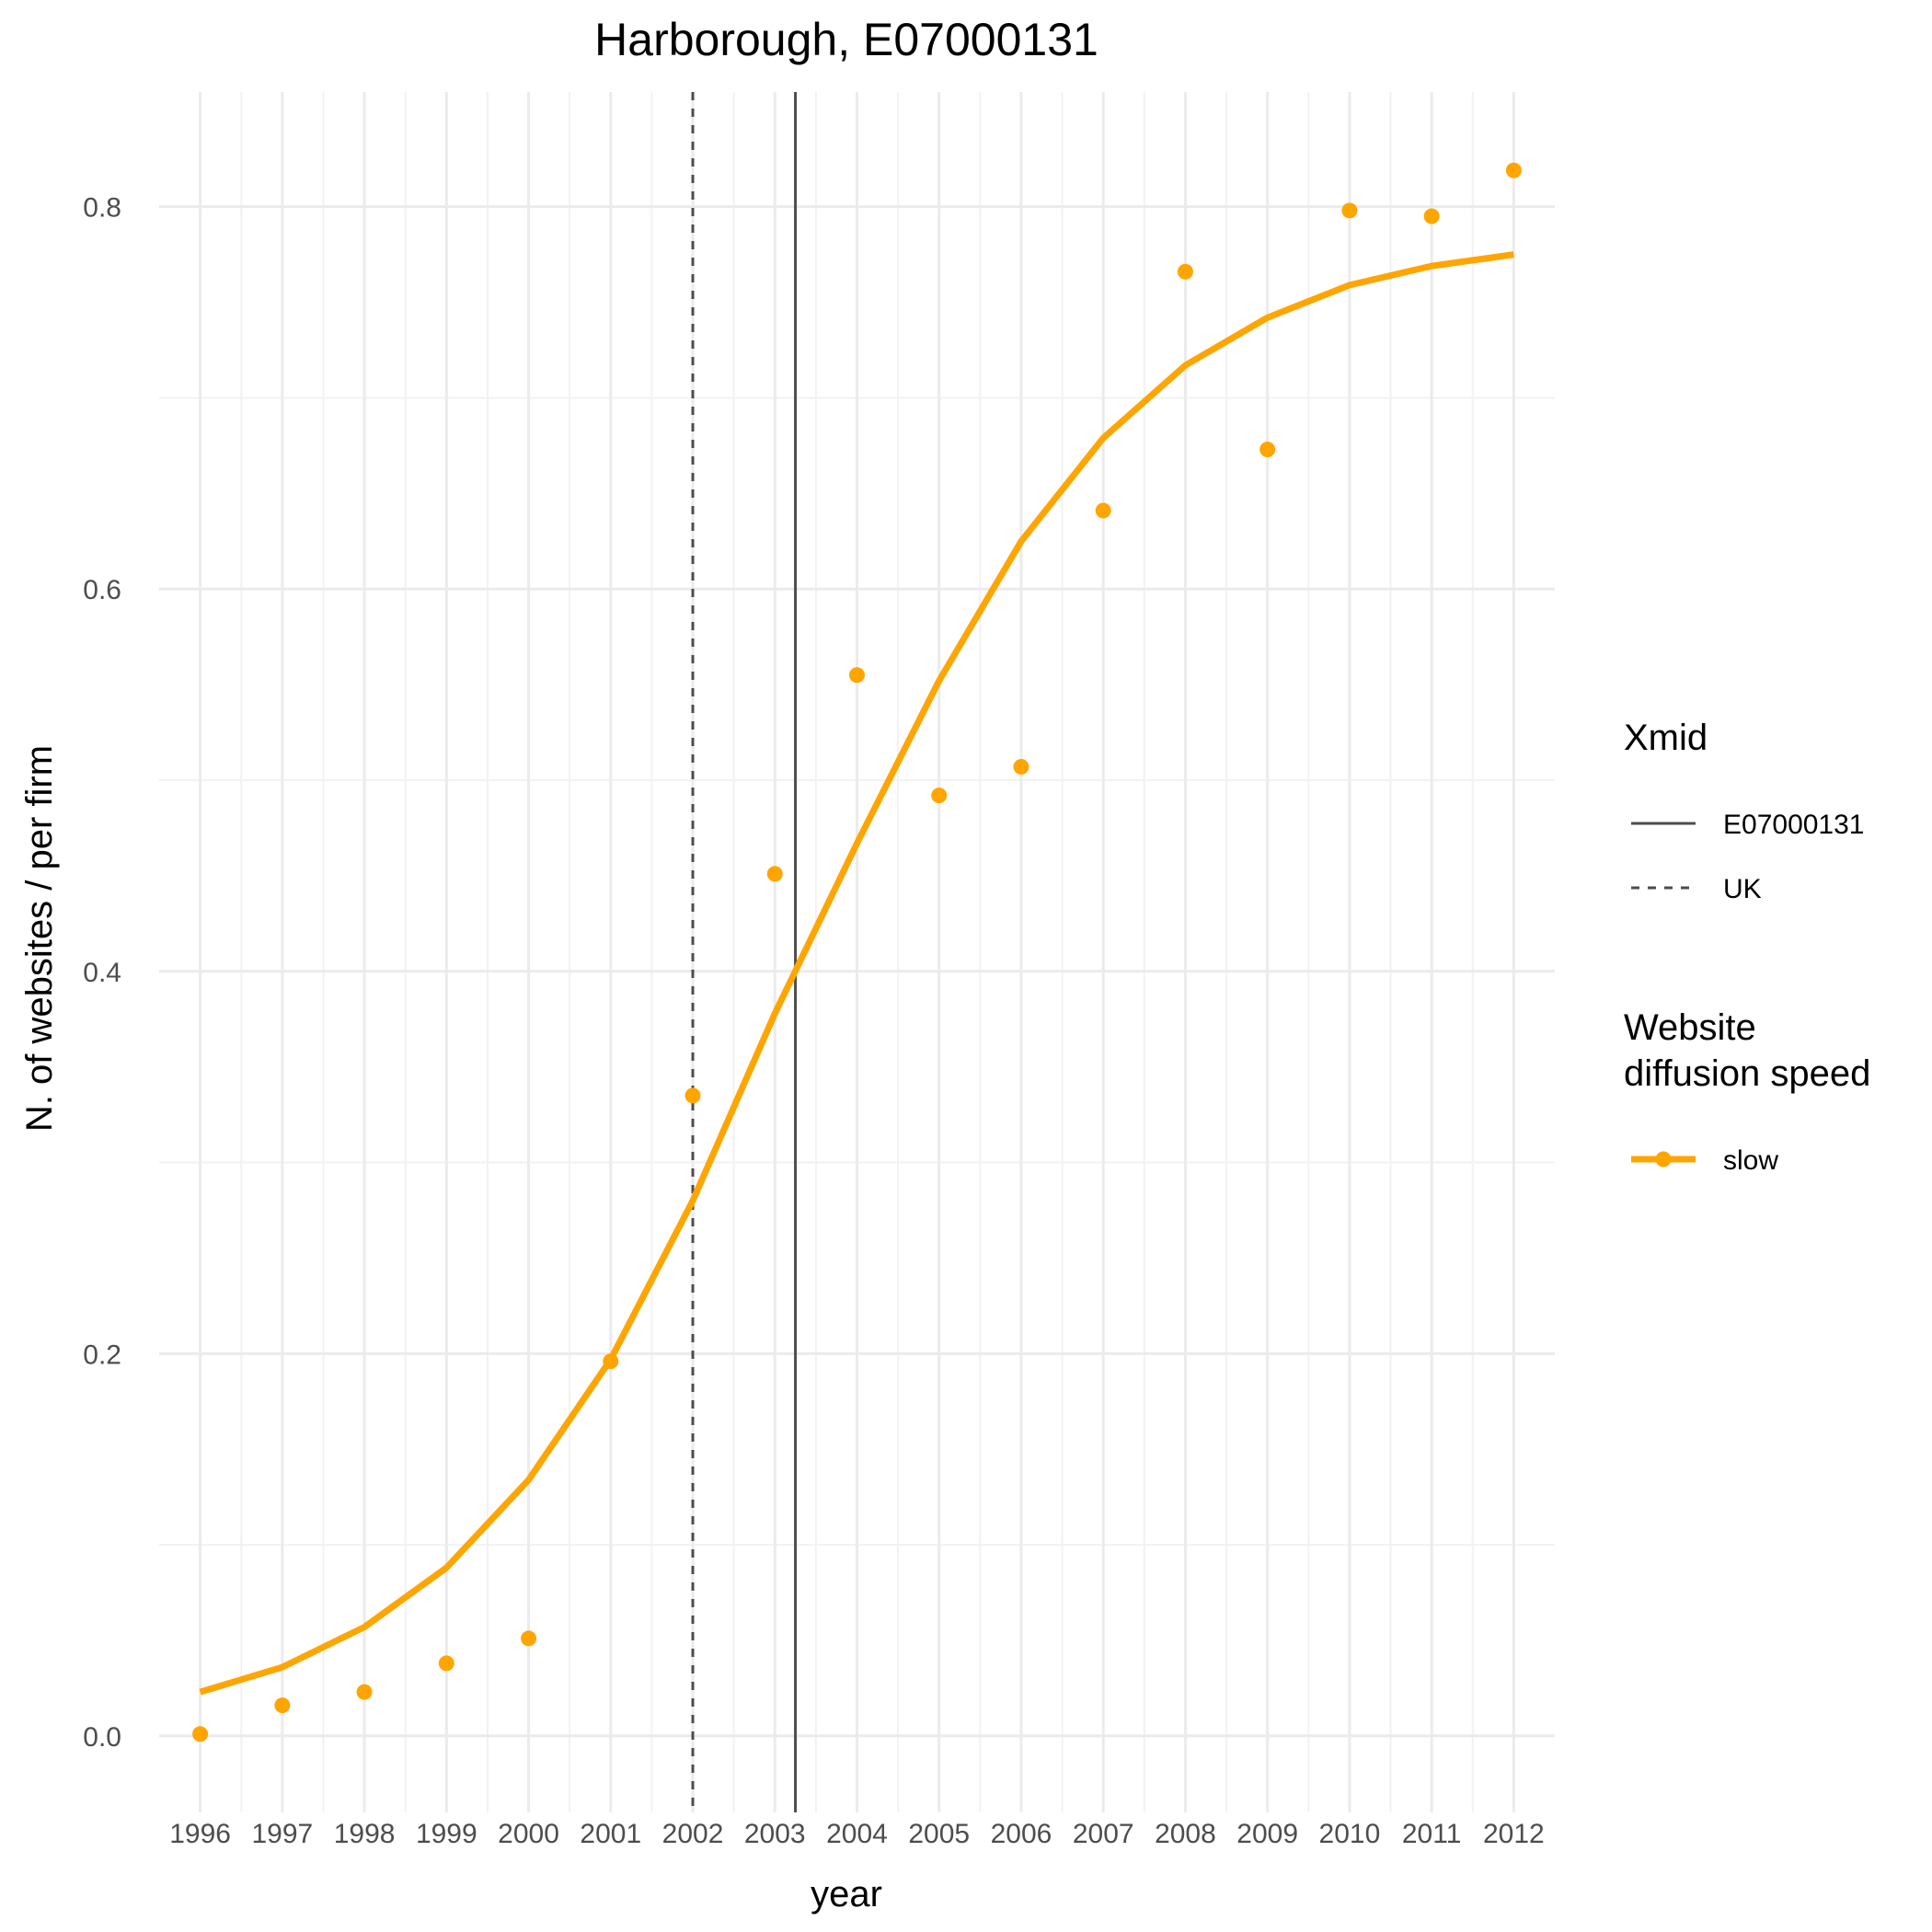 The width and height of the screenshot is (1932, 1932). Describe the element at coordinates (102, 208) in the screenshot. I see `y-tick-label: 0.8` at that location.